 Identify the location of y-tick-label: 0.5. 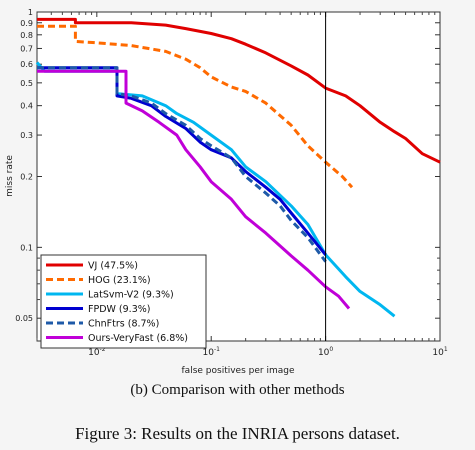
(26, 83).